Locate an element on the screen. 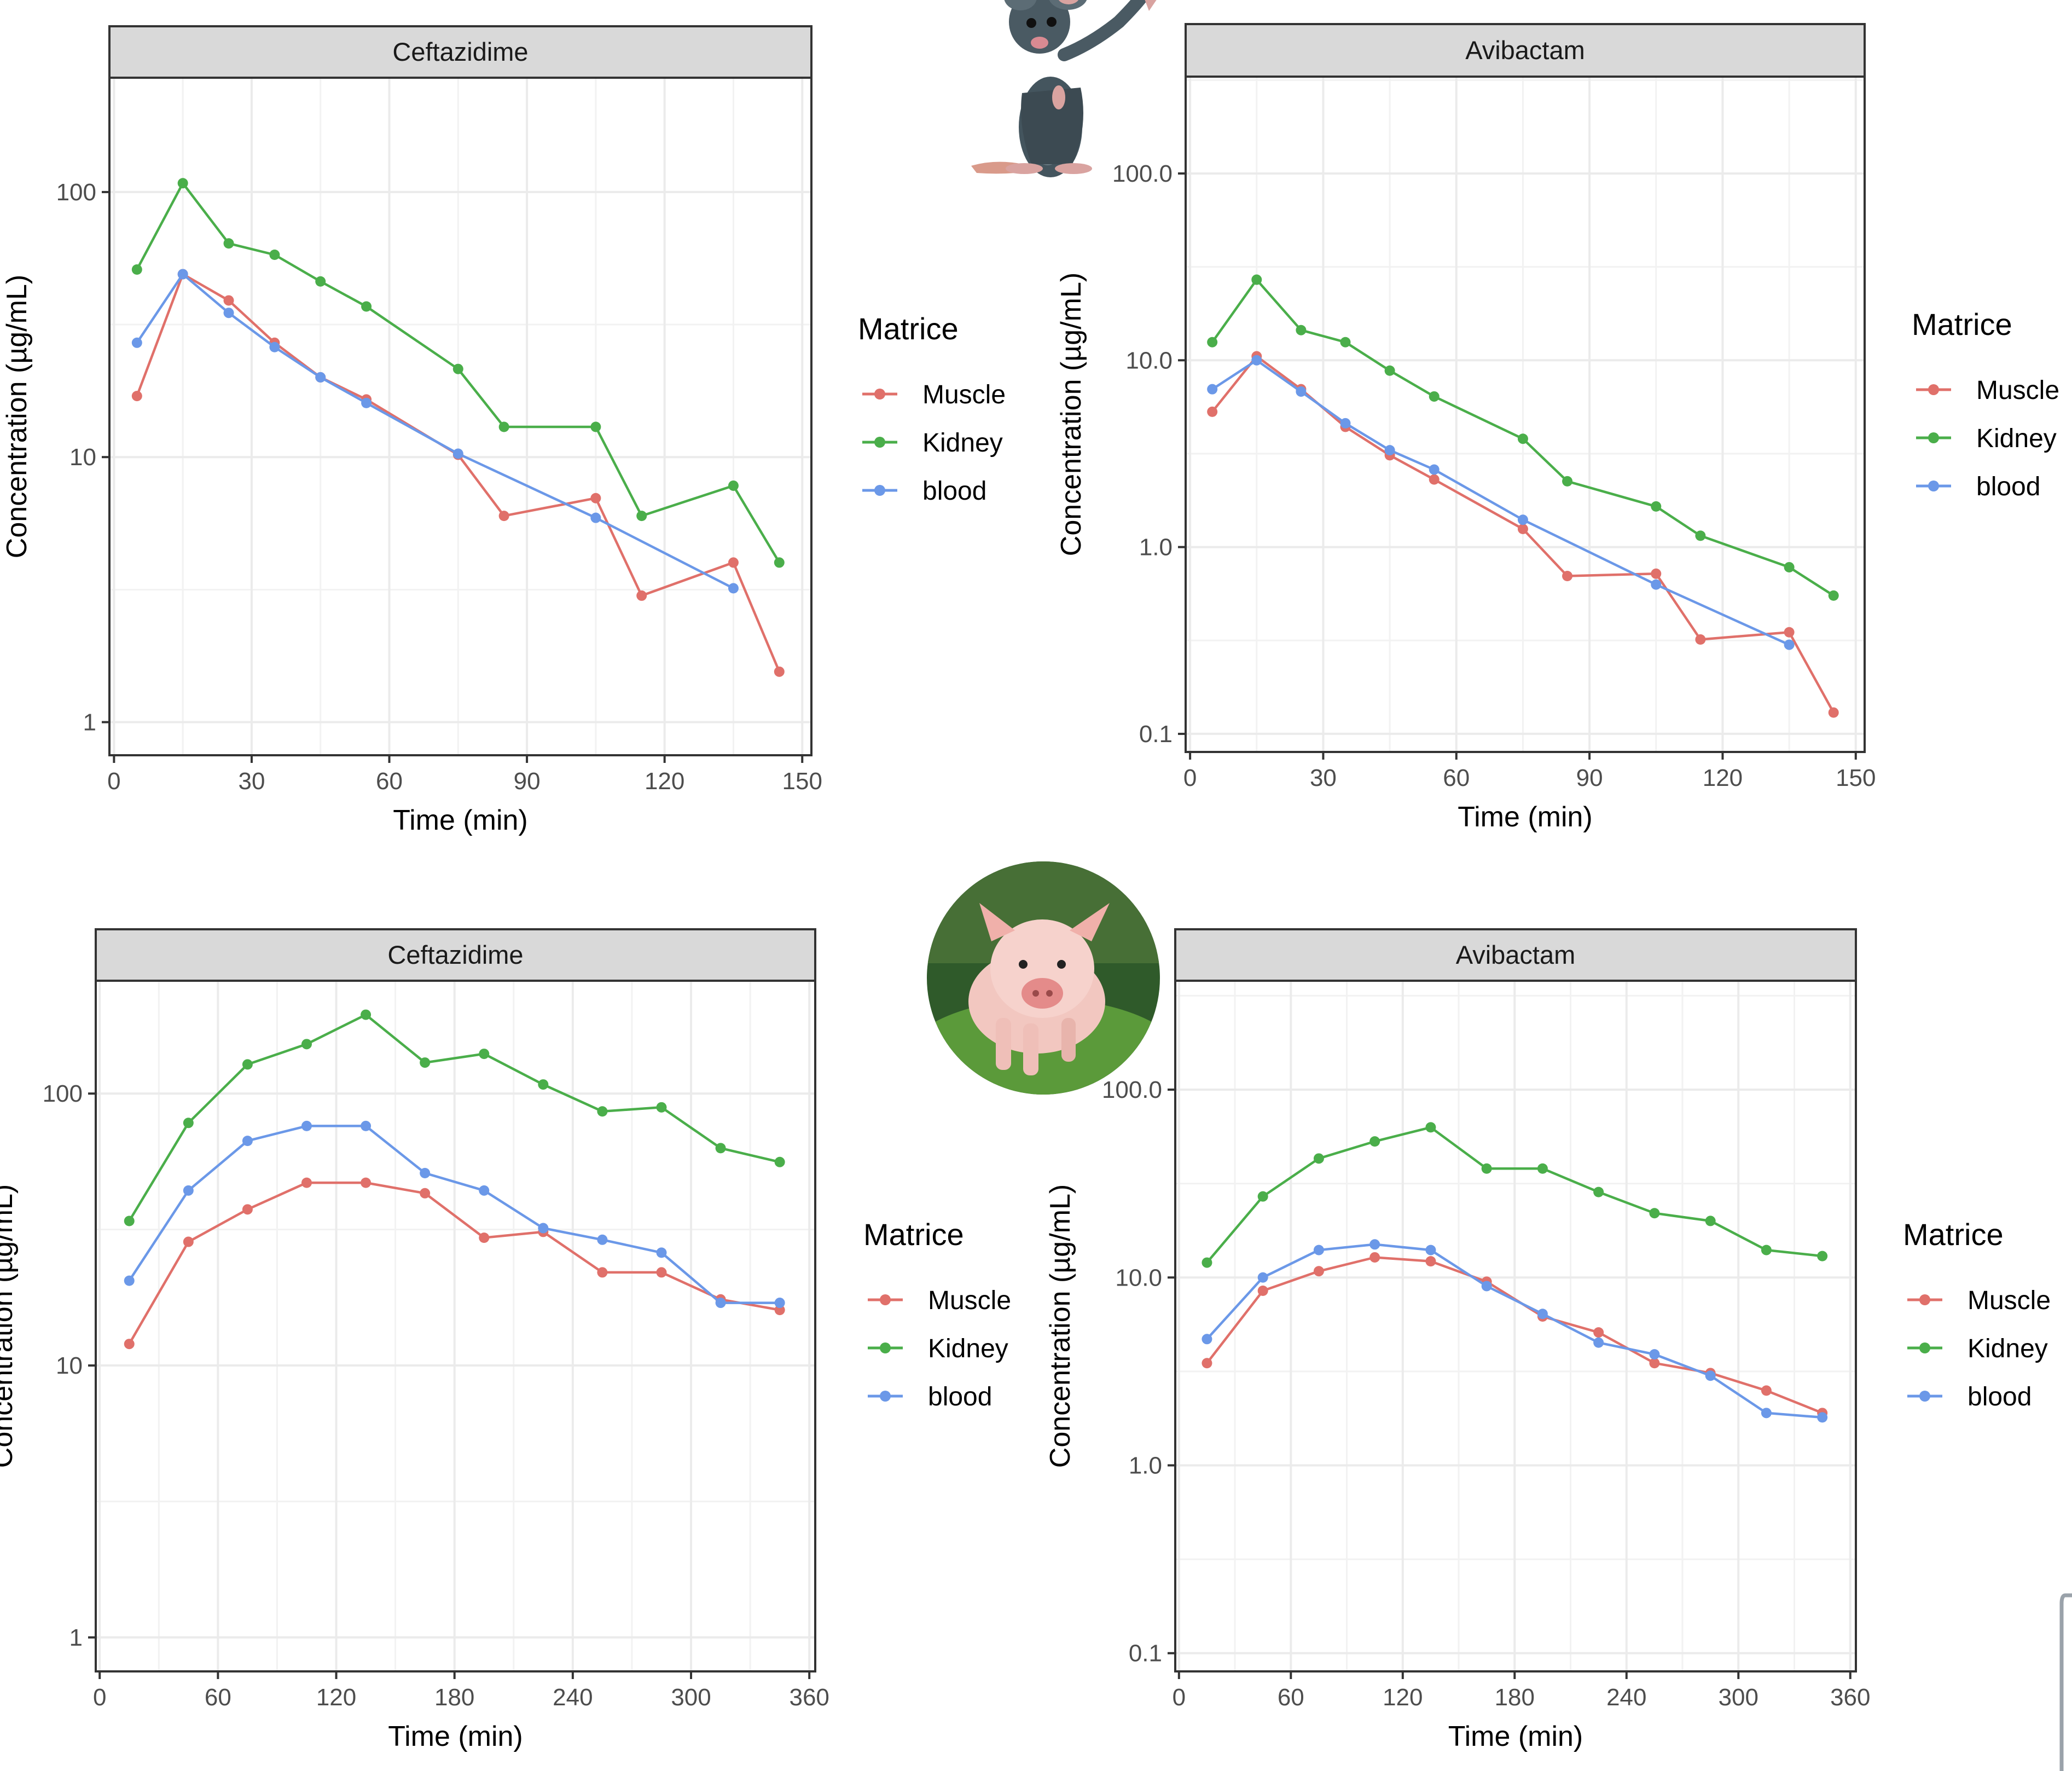 Image resolution: width=2072 pixels, height=1771 pixels. x-tick-label: 120 is located at coordinates (664, 781).